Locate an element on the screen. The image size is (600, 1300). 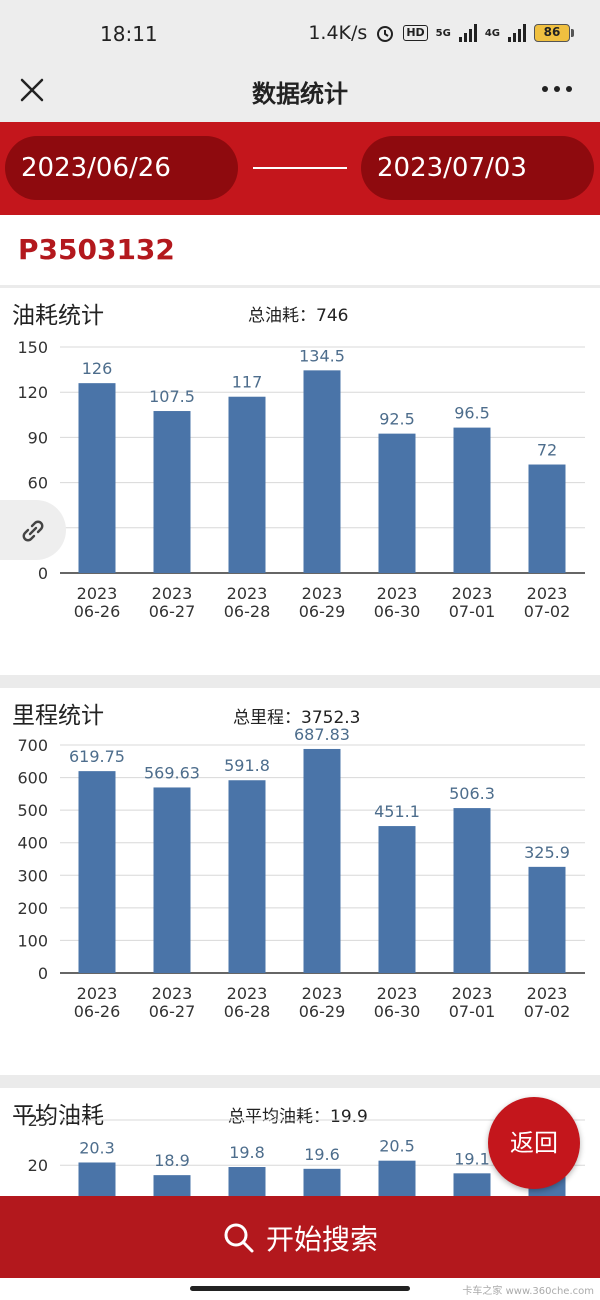
vehicle-plate: P3503132 is located at coordinates (96, 249).